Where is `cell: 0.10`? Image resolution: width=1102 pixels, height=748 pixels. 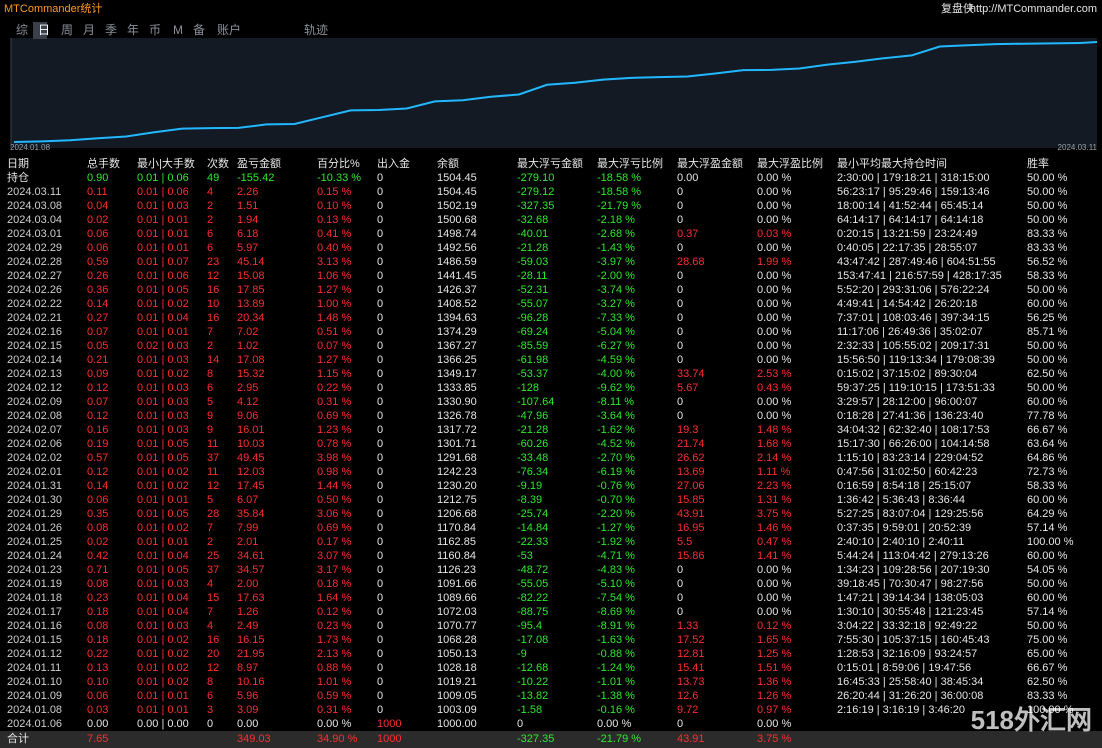
cell: 0.10 is located at coordinates (97, 682).